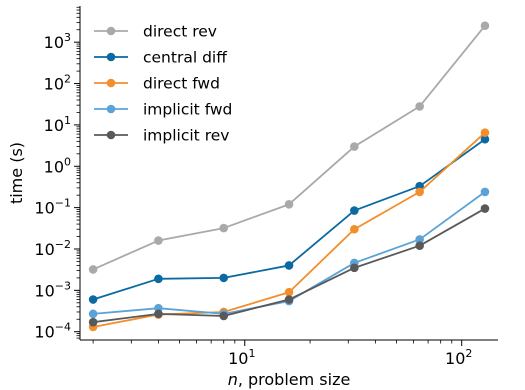 This screenshot has height=390, width=525. What do you see at coordinates (63, 327) in the screenshot?
I see `y-tick-label-exp: −4` at bounding box center [63, 327].